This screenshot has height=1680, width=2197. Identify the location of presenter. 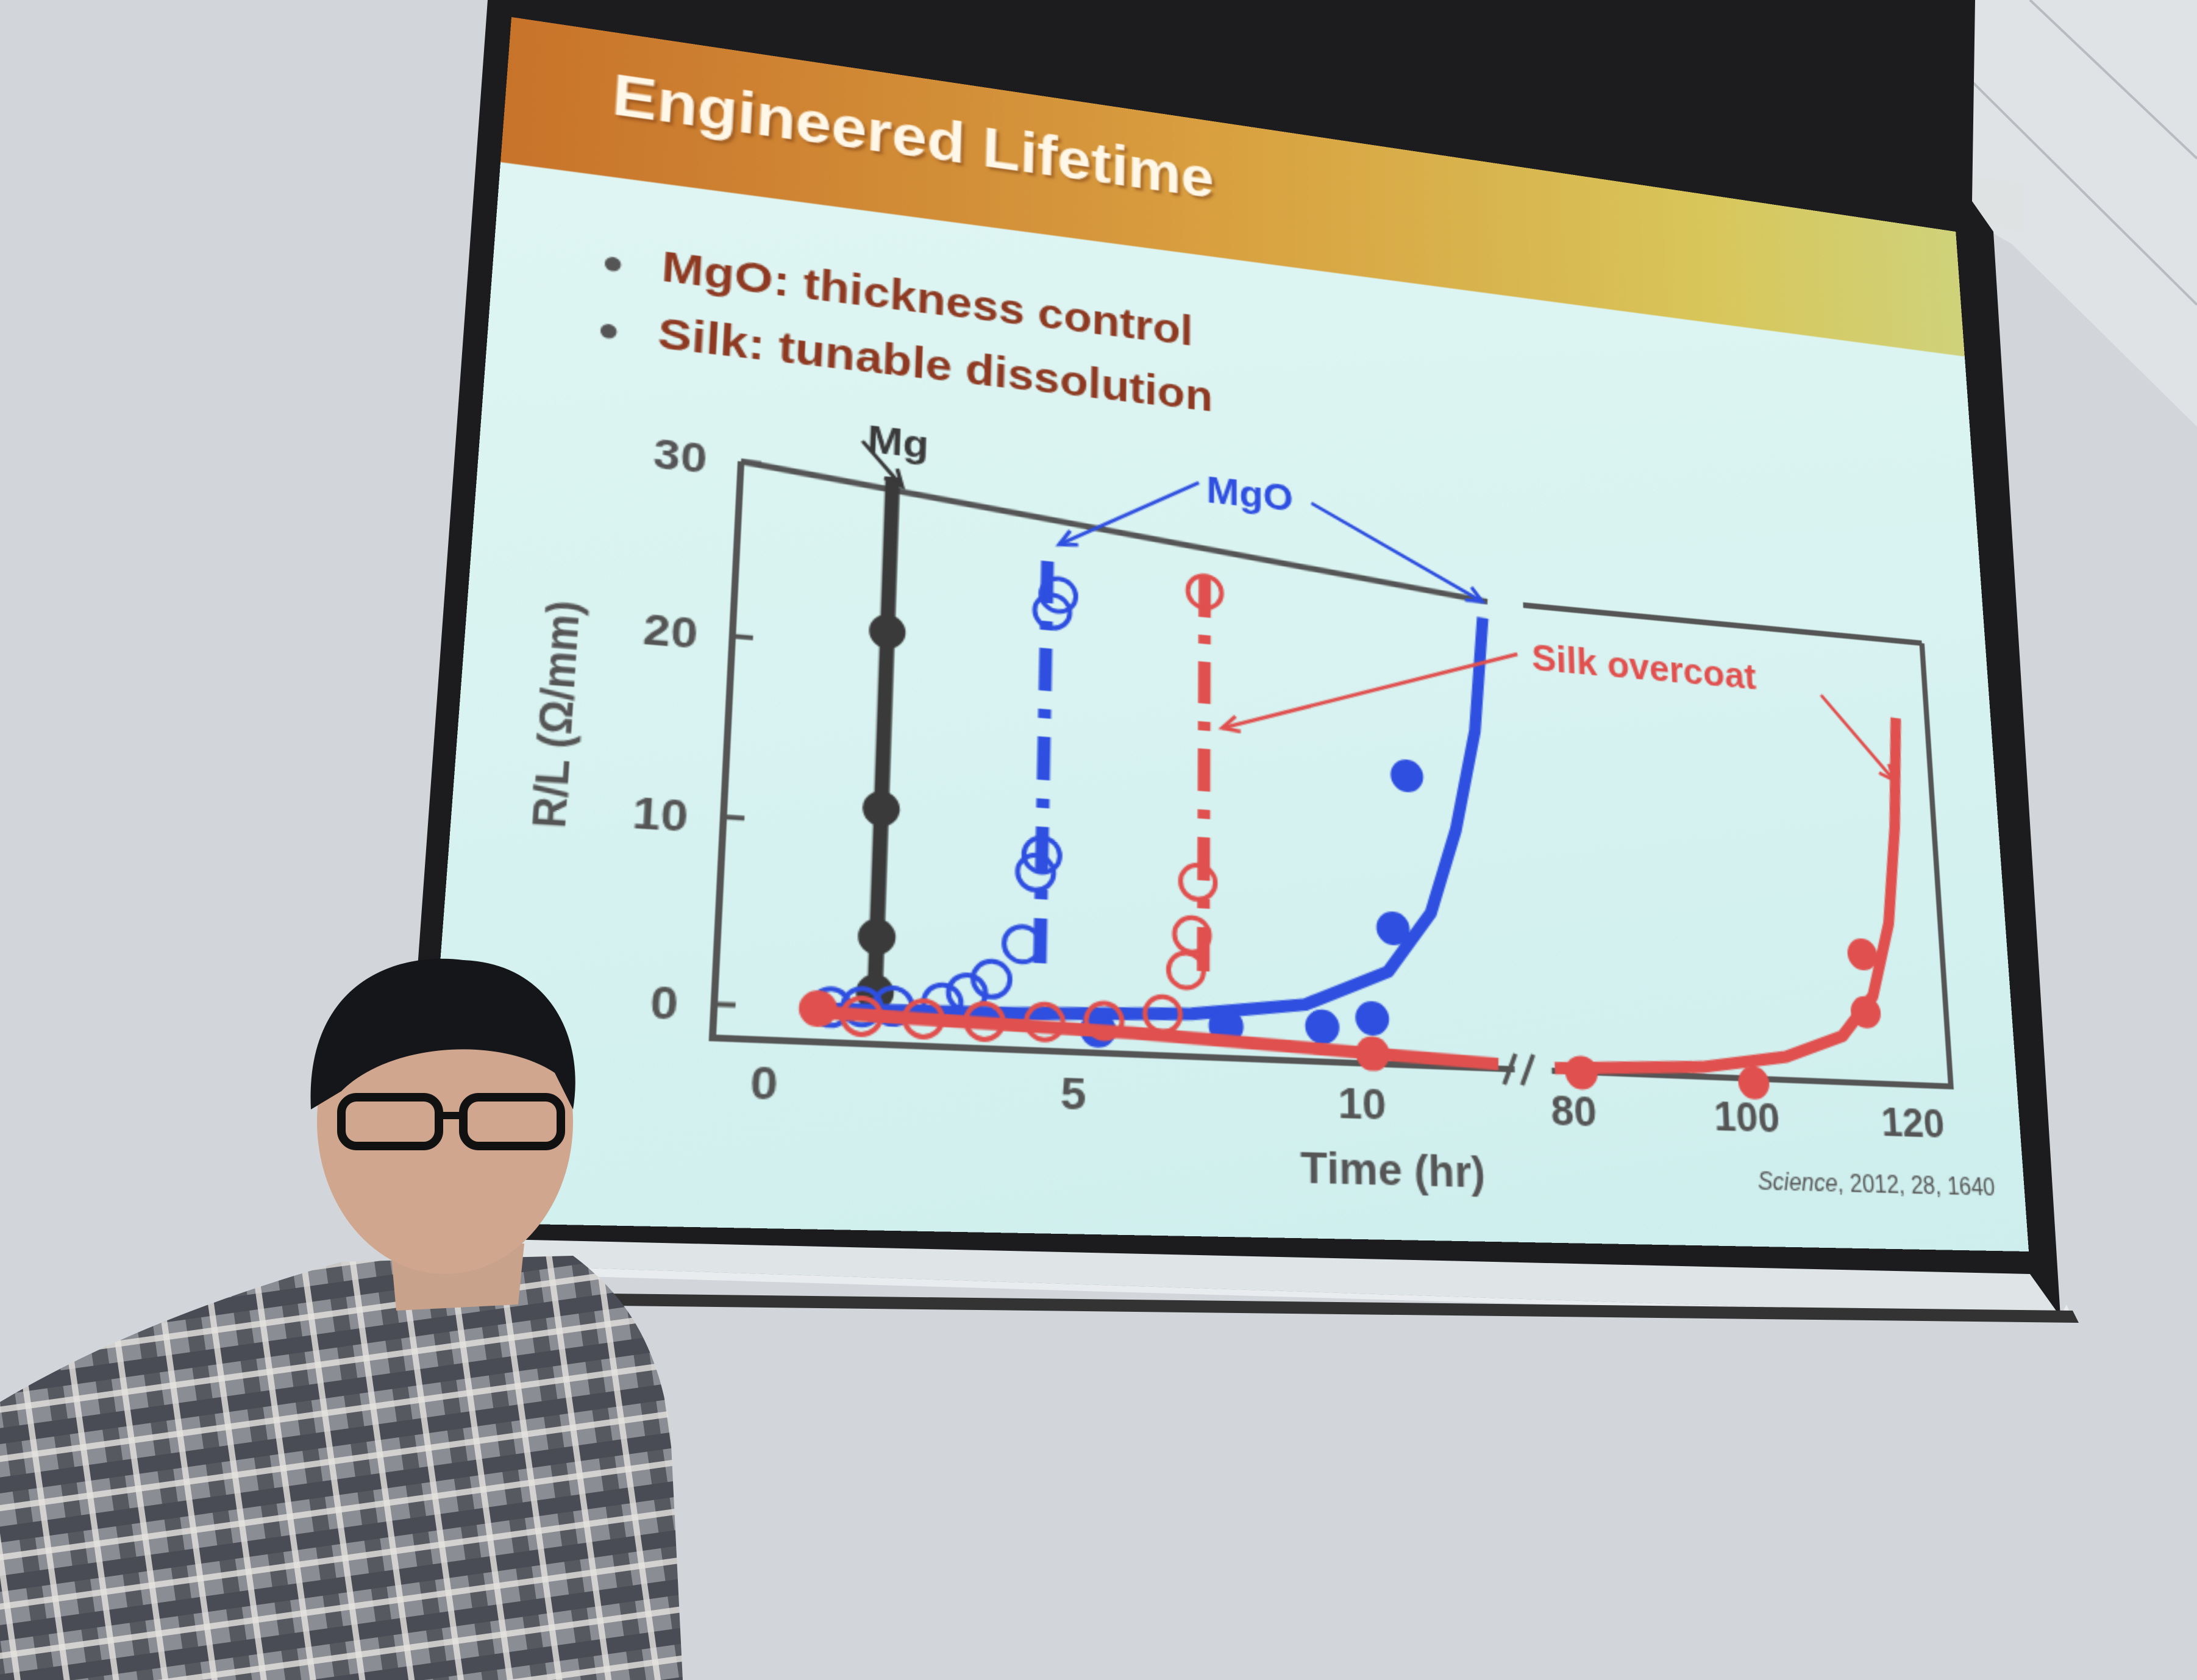
(342, 1319).